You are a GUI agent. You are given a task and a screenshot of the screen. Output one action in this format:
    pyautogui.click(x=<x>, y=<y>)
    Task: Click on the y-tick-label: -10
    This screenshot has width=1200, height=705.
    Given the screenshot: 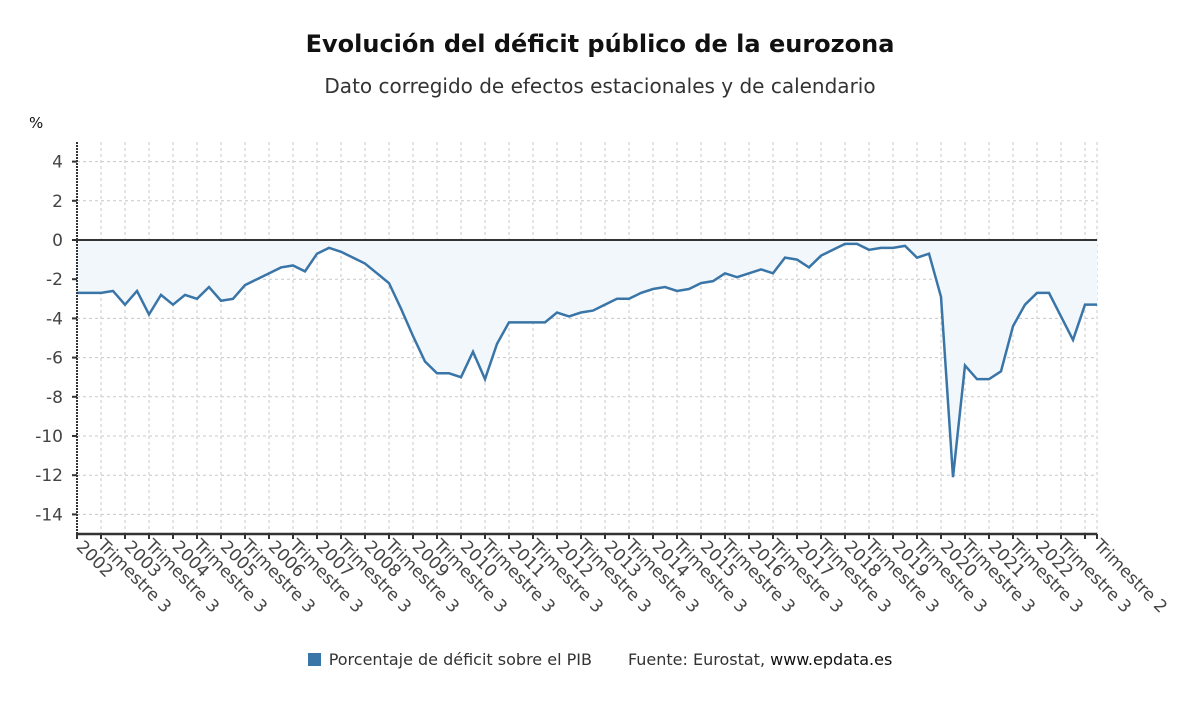 What is the action you would take?
    pyautogui.click(x=49, y=437)
    